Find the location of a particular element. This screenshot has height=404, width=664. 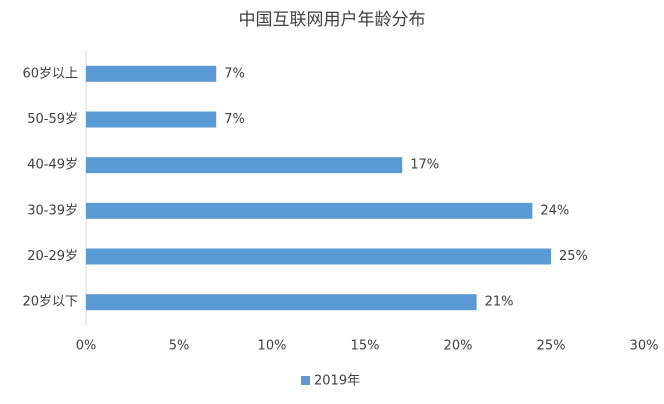

y-tick-label: 60岁以上 is located at coordinates (50, 73).